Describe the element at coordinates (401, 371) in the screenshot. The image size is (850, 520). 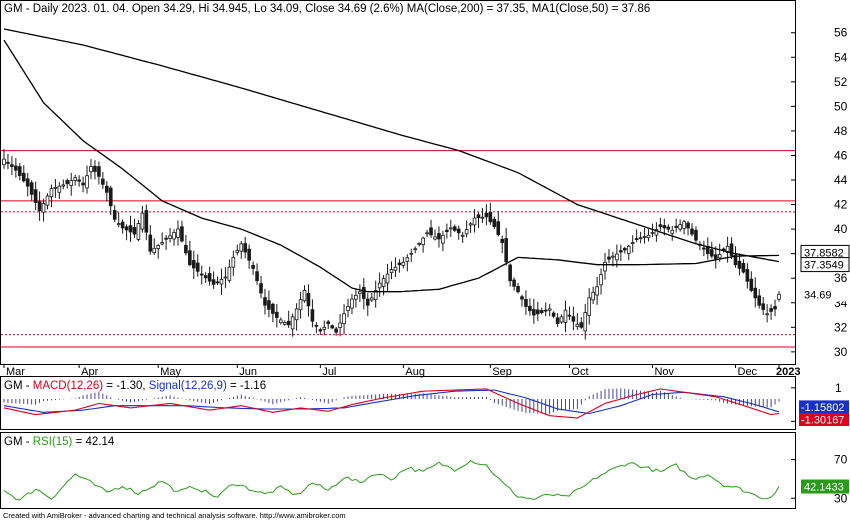
I see `date-x-axis: Mar Apr May Jun Jul Aug Sep Oct Nov Dec 2023` at that location.